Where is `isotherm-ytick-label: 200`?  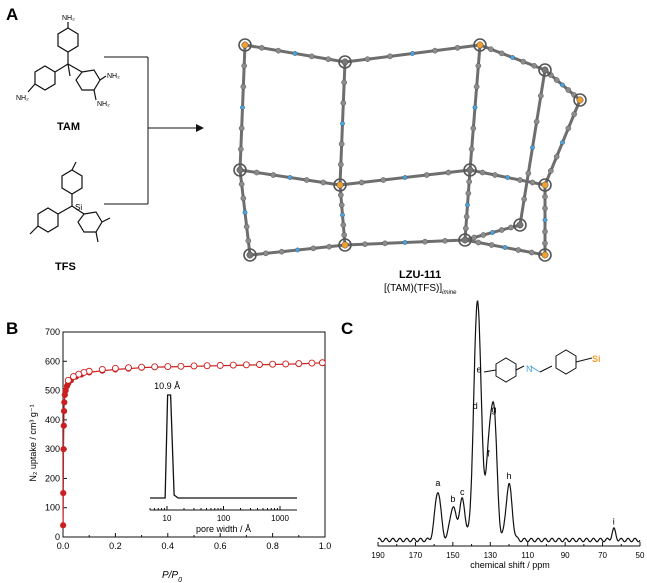 isotherm-ytick-label: 200 is located at coordinates (52, 478).